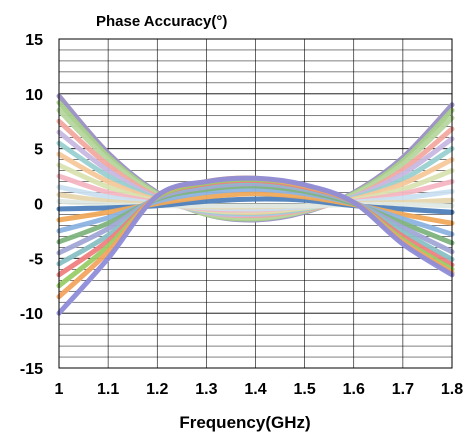 The height and width of the screenshot is (439, 469). What do you see at coordinates (34, 40) in the screenshot?
I see `y-tick-label: 15` at bounding box center [34, 40].